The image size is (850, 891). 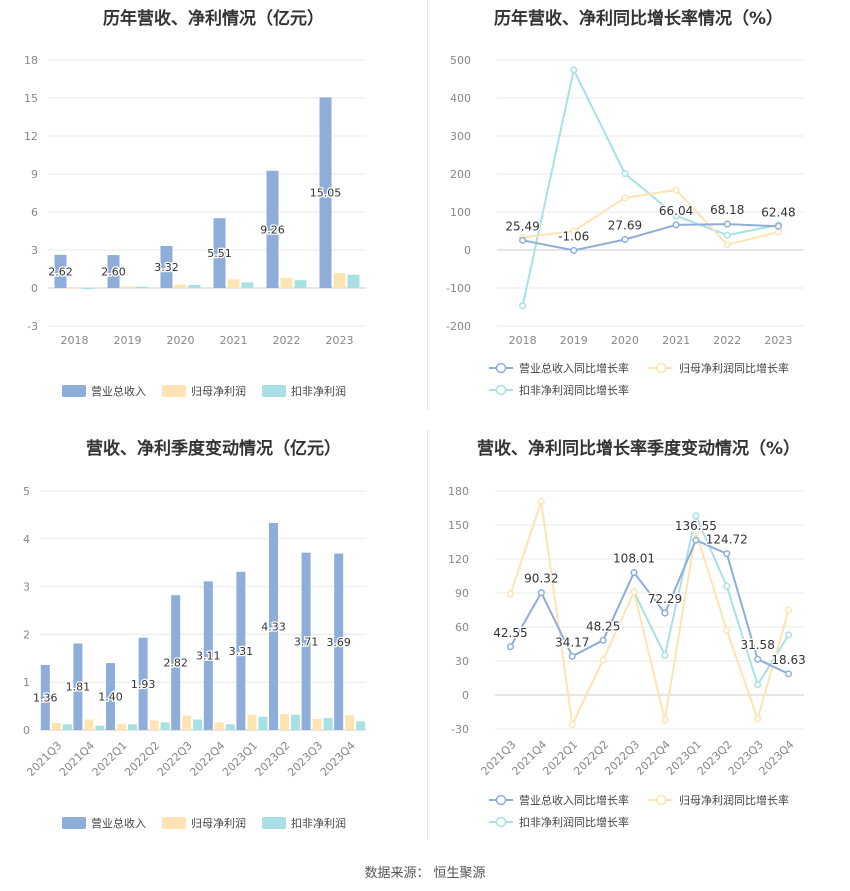 I want to click on line-data-label: 72.29, so click(x=665, y=599).